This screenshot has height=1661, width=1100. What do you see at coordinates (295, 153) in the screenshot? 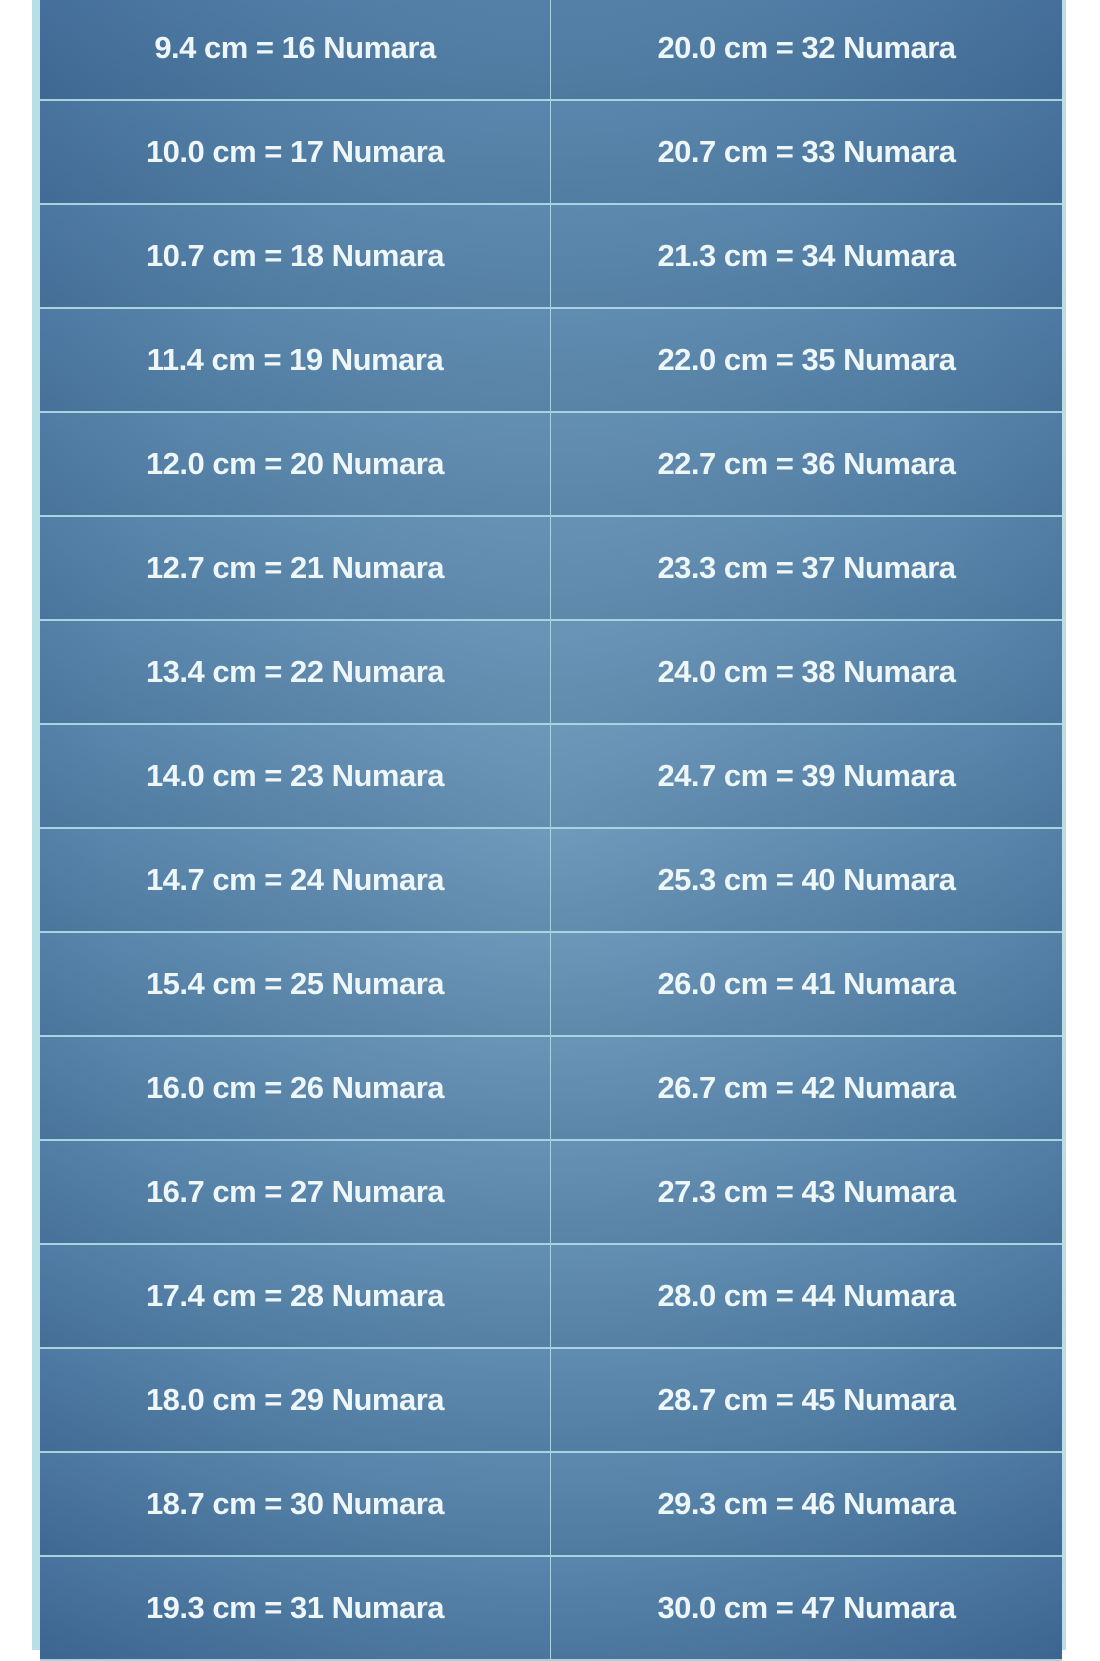
I see `size-cell-left: 10.0 cm = 17 Numara` at bounding box center [295, 153].